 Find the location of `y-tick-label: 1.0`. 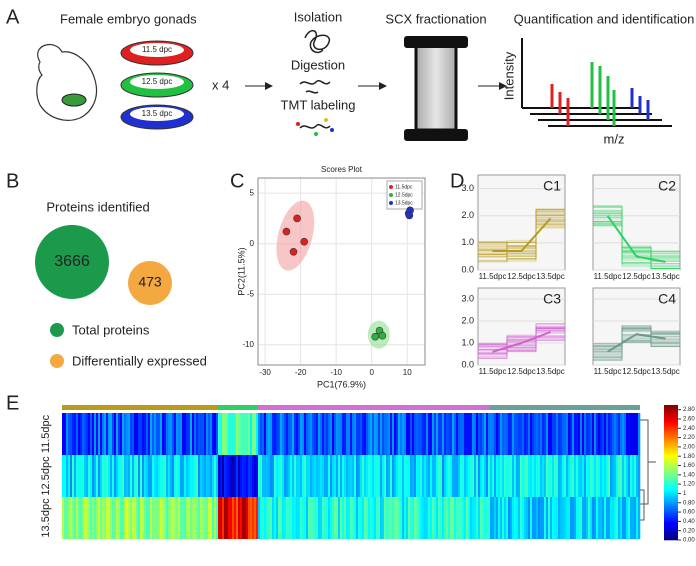

y-tick-label: 1.0 is located at coordinates (467, 242).